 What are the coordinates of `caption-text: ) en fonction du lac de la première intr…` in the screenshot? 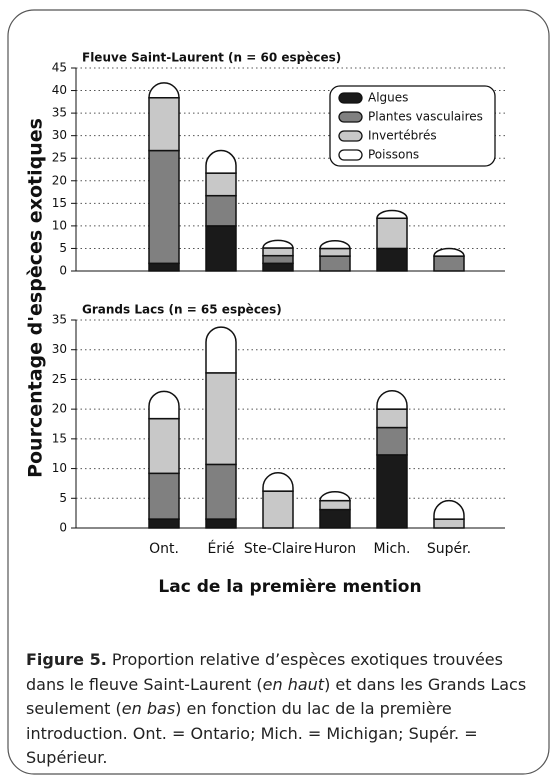 It's located at (252, 733).